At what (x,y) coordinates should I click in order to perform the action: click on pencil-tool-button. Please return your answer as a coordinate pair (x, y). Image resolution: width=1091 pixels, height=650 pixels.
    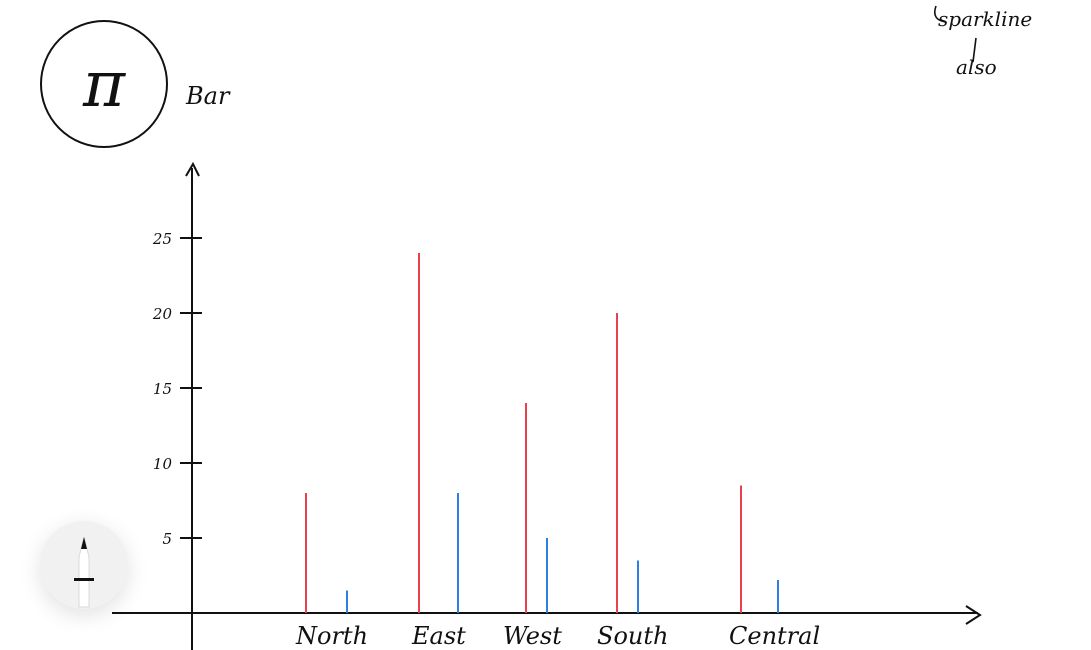
    Looking at the image, I should click on (84, 565).